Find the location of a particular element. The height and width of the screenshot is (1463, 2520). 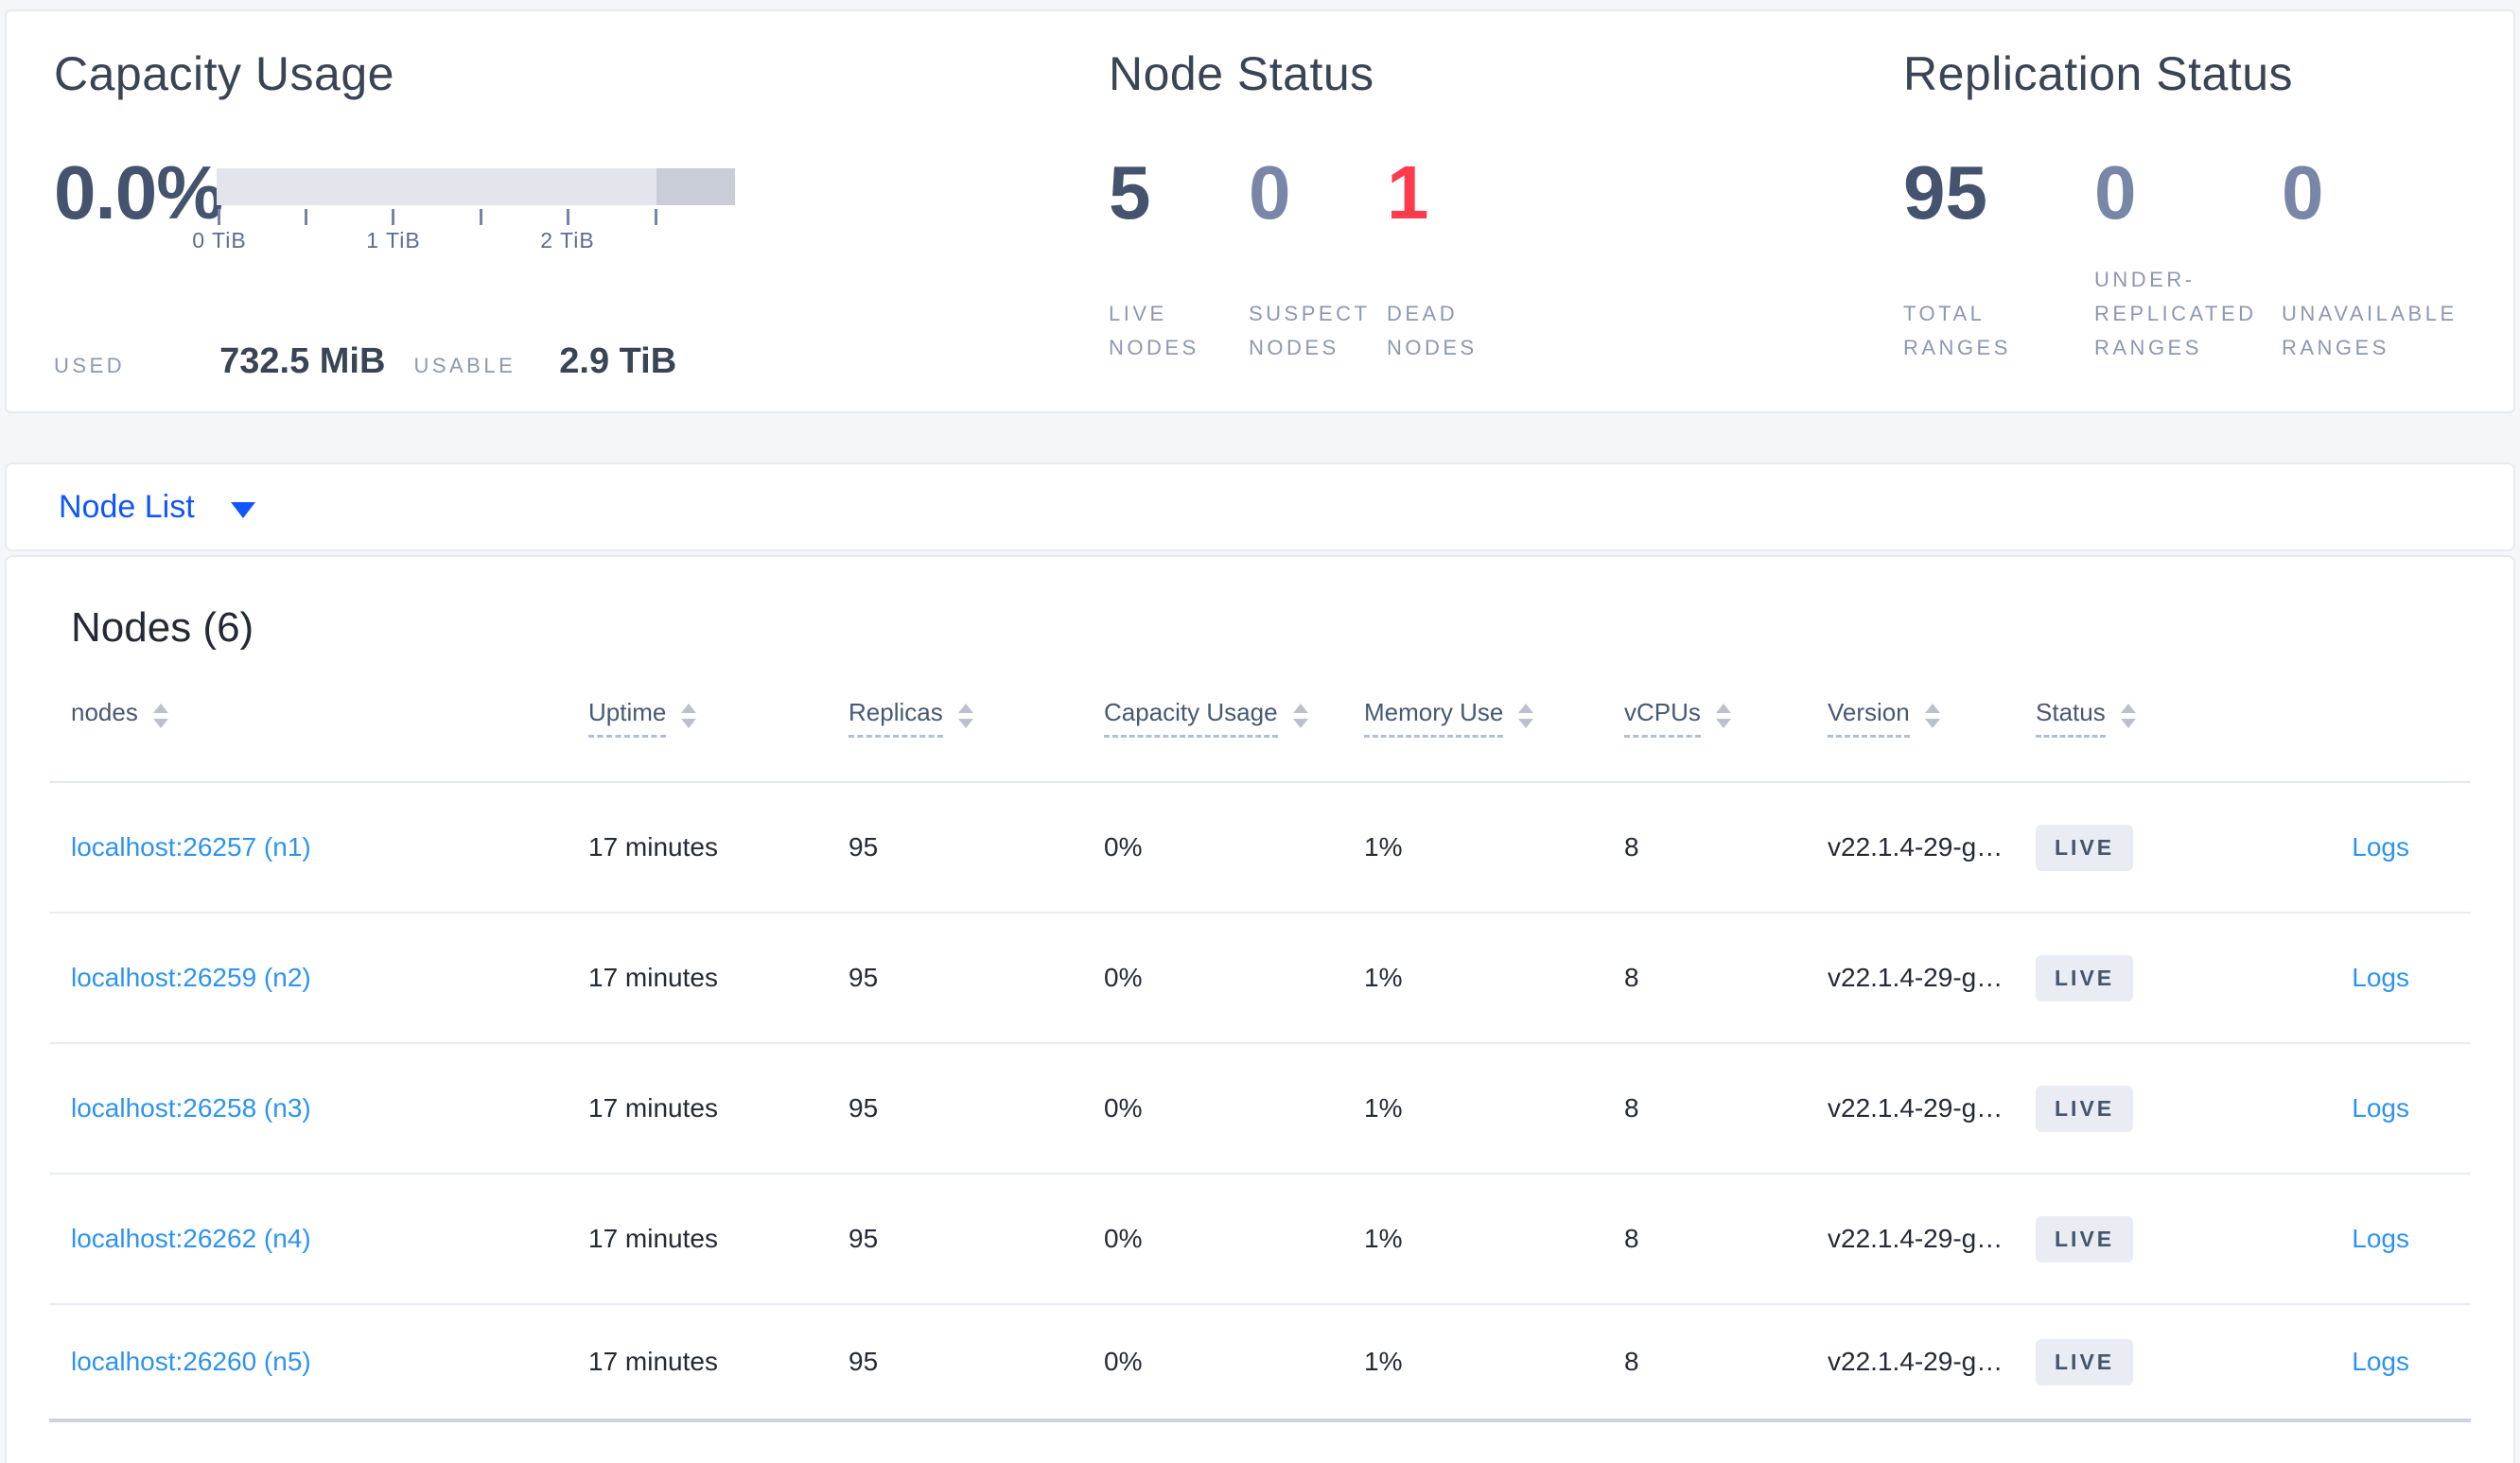

chevron-down-icon is located at coordinates (243, 510).